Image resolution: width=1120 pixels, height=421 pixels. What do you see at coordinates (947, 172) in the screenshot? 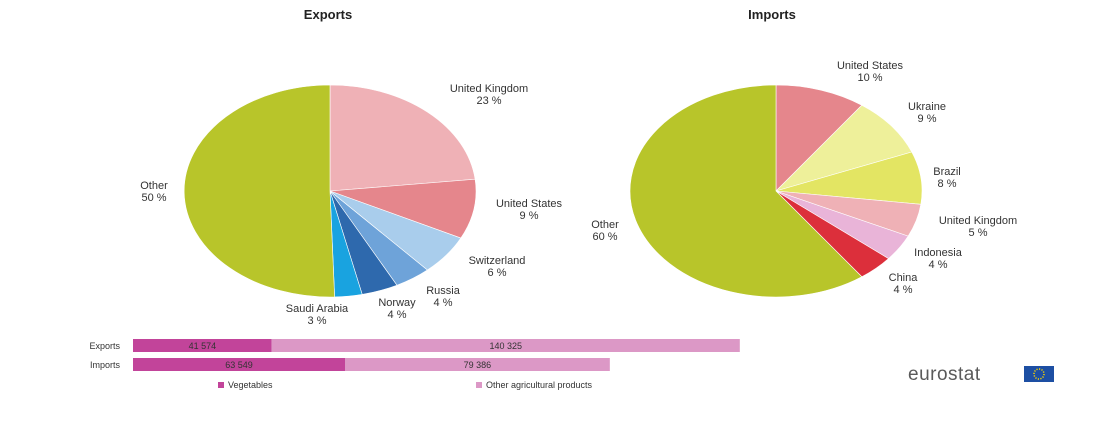
I see `slice-label-brazil: Brazil` at bounding box center [947, 172].